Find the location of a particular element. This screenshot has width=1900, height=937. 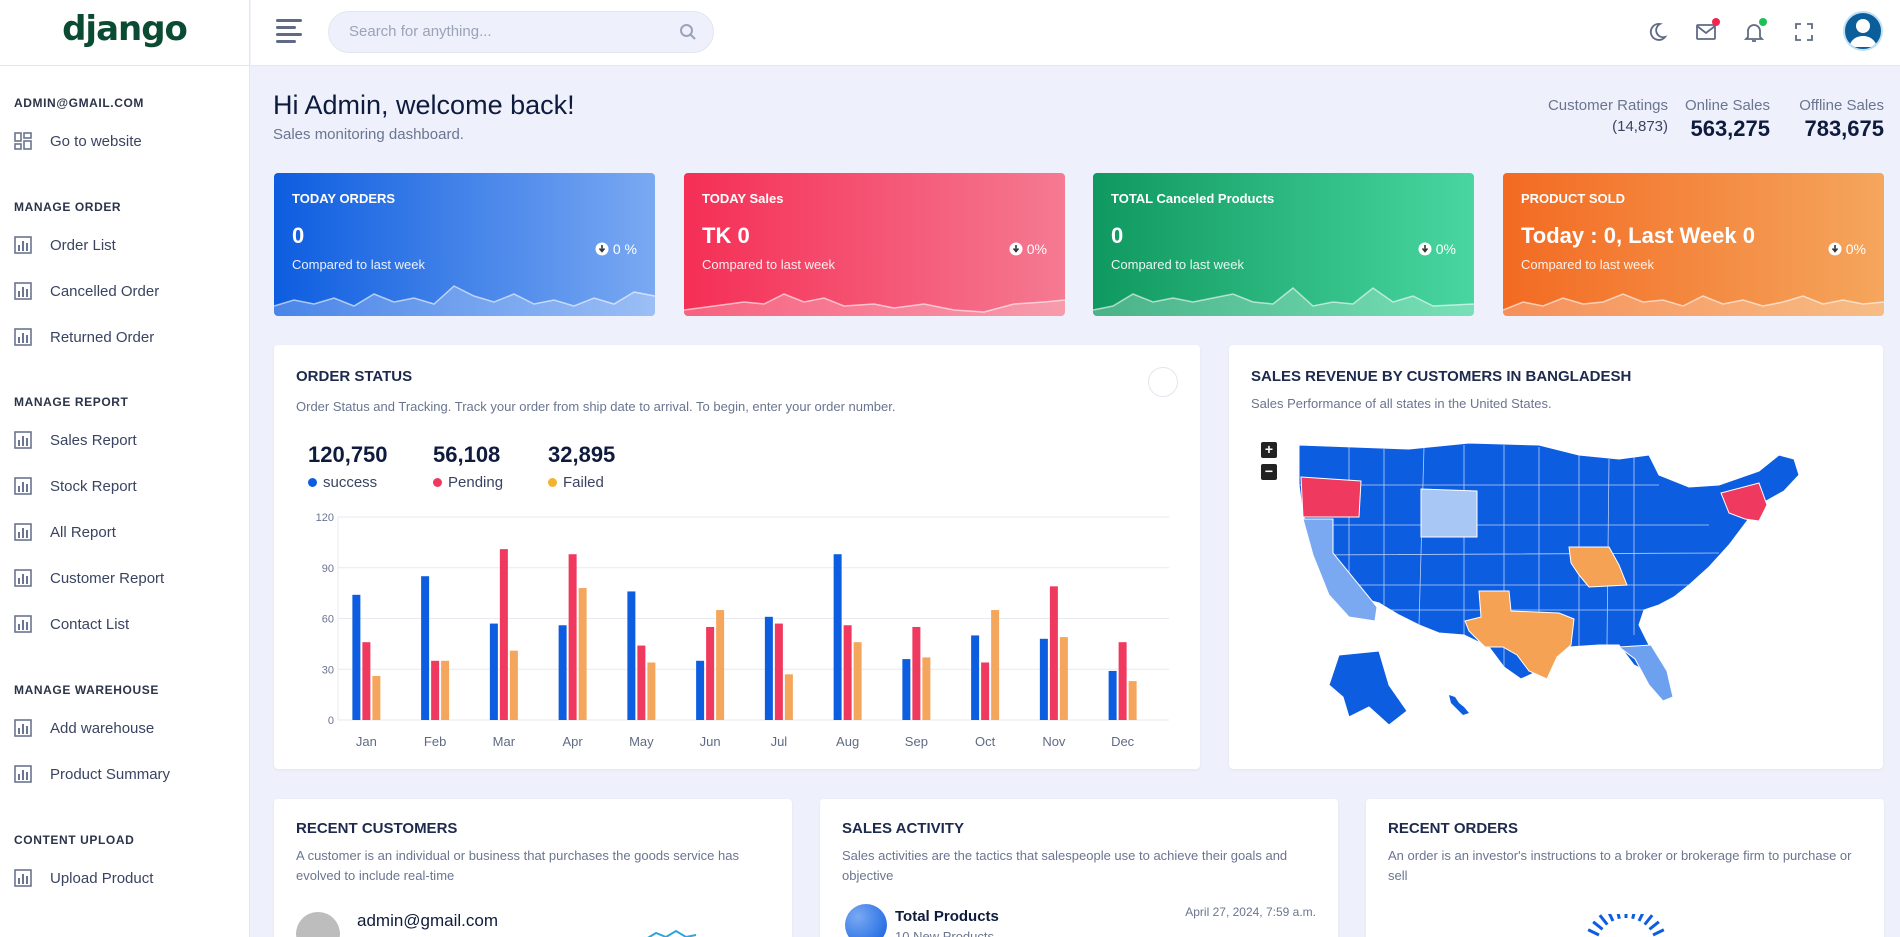

map-state-california is located at coordinates (1340, 570).